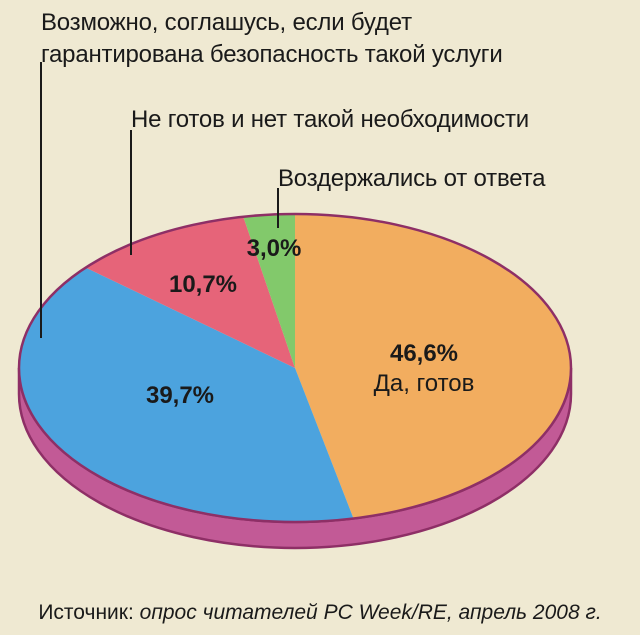  I want to click on slice-label-yes-category: Да, готов, so click(424, 383).